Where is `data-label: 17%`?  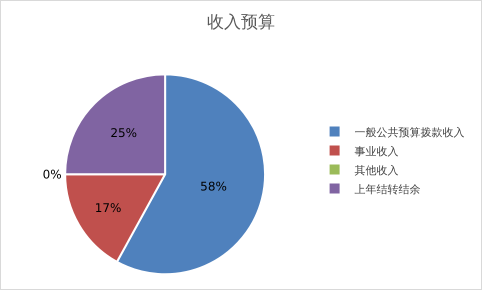
data-label: 17% is located at coordinates (108, 208).